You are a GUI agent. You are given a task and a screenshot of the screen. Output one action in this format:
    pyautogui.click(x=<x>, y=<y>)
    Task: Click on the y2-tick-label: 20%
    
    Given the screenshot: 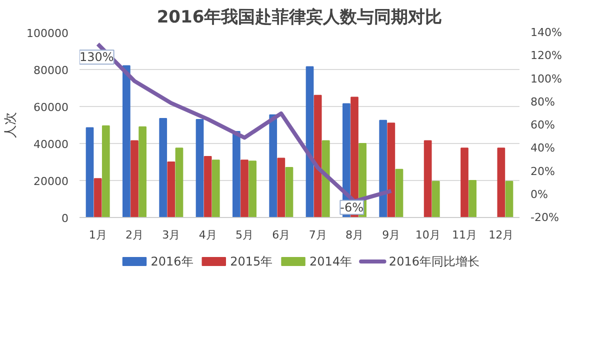 What is the action you would take?
    pyautogui.click(x=542, y=171)
    